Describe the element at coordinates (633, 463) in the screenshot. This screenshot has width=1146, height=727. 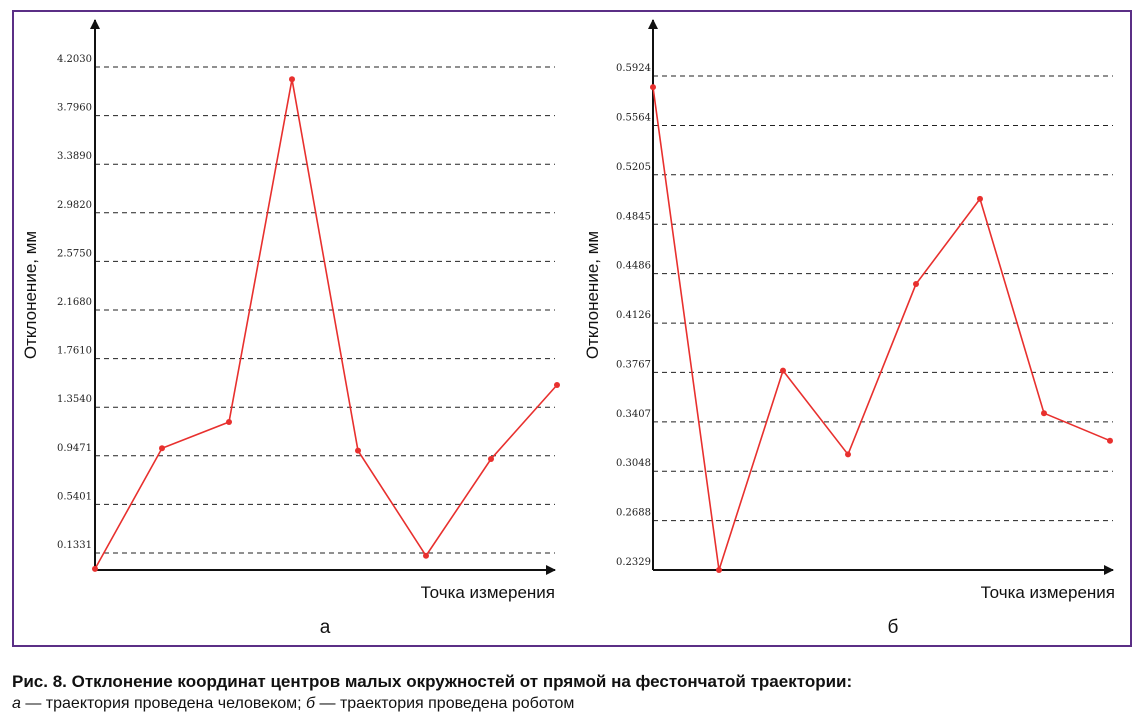
I see `y-tick-label: 0.3048` at that location.